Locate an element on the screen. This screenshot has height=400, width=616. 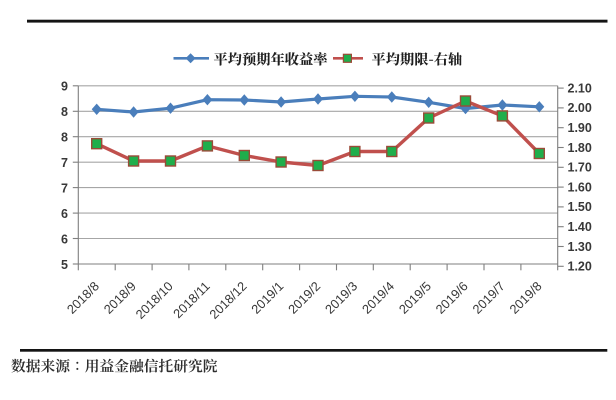
svg-text: 2.10 is located at coordinates (580, 88).